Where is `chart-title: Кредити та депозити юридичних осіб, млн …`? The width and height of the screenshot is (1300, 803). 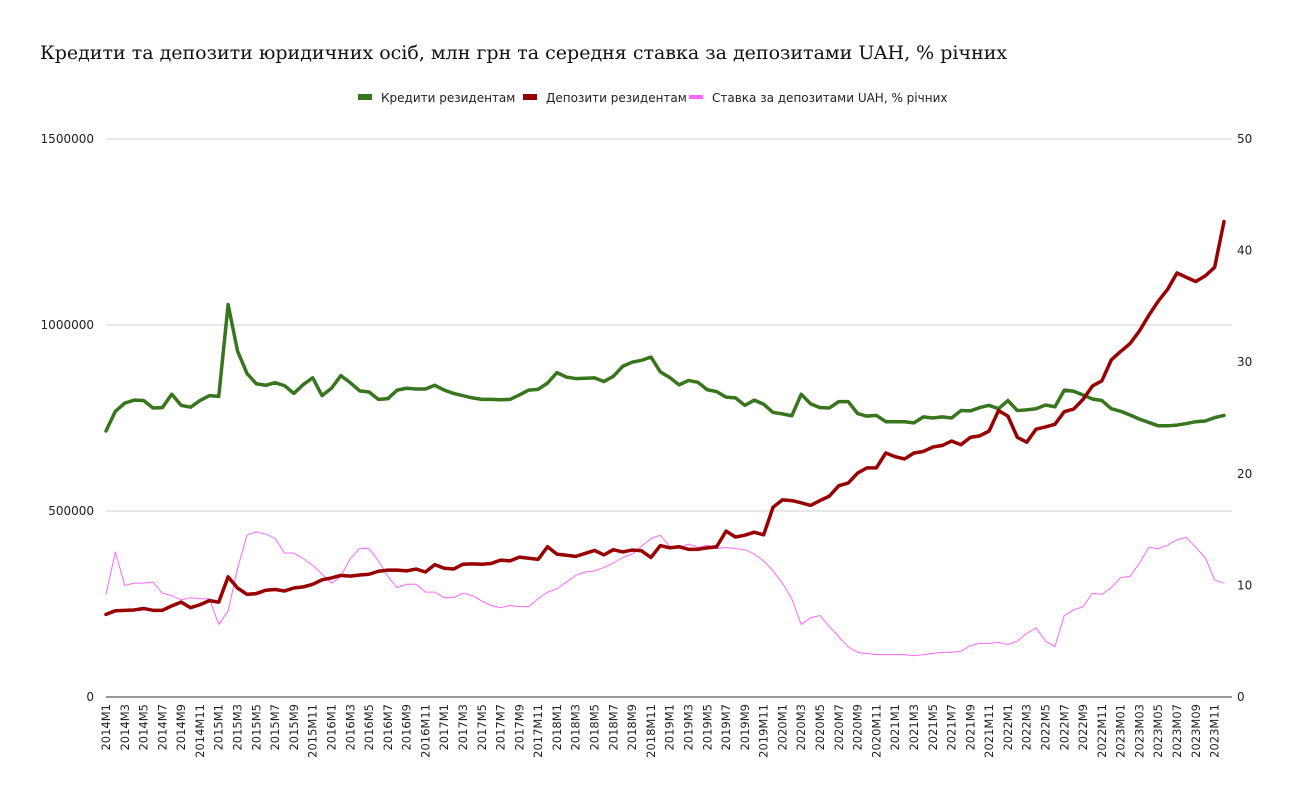 chart-title: Кредити та депозити юридичних осіб, млн … is located at coordinates (523, 53).